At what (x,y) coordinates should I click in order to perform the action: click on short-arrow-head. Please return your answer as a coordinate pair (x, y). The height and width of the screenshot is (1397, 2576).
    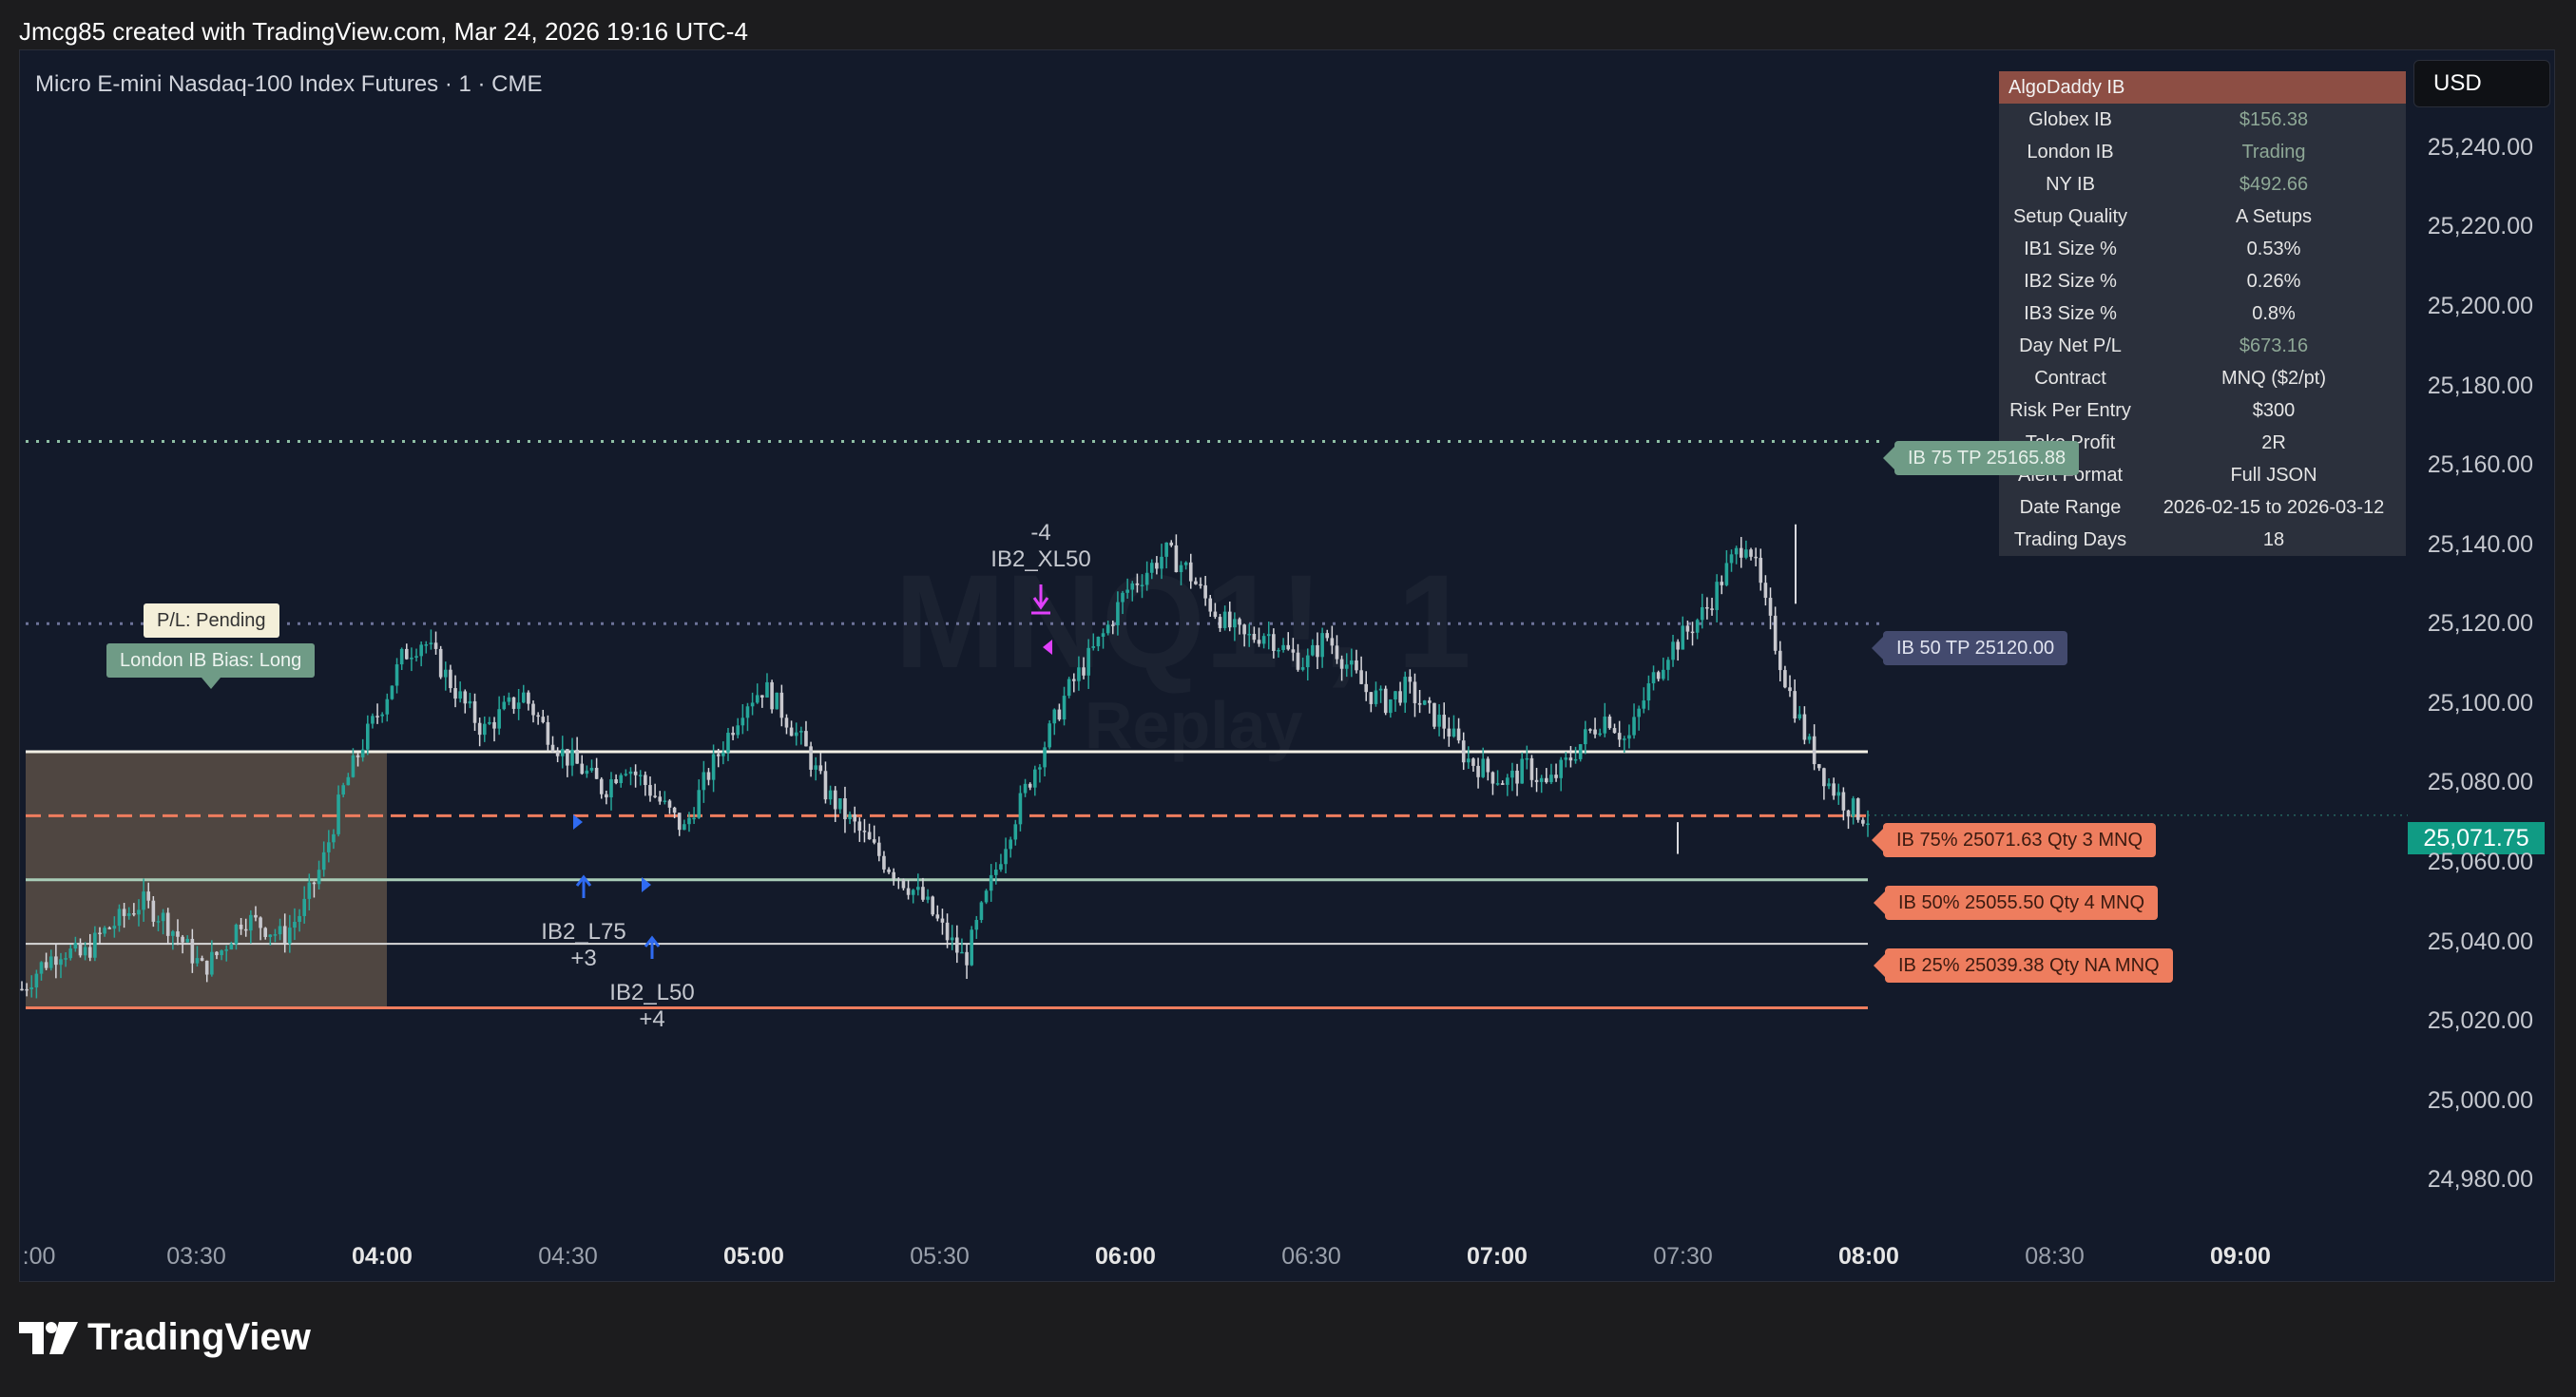
    Looking at the image, I should click on (1040, 603).